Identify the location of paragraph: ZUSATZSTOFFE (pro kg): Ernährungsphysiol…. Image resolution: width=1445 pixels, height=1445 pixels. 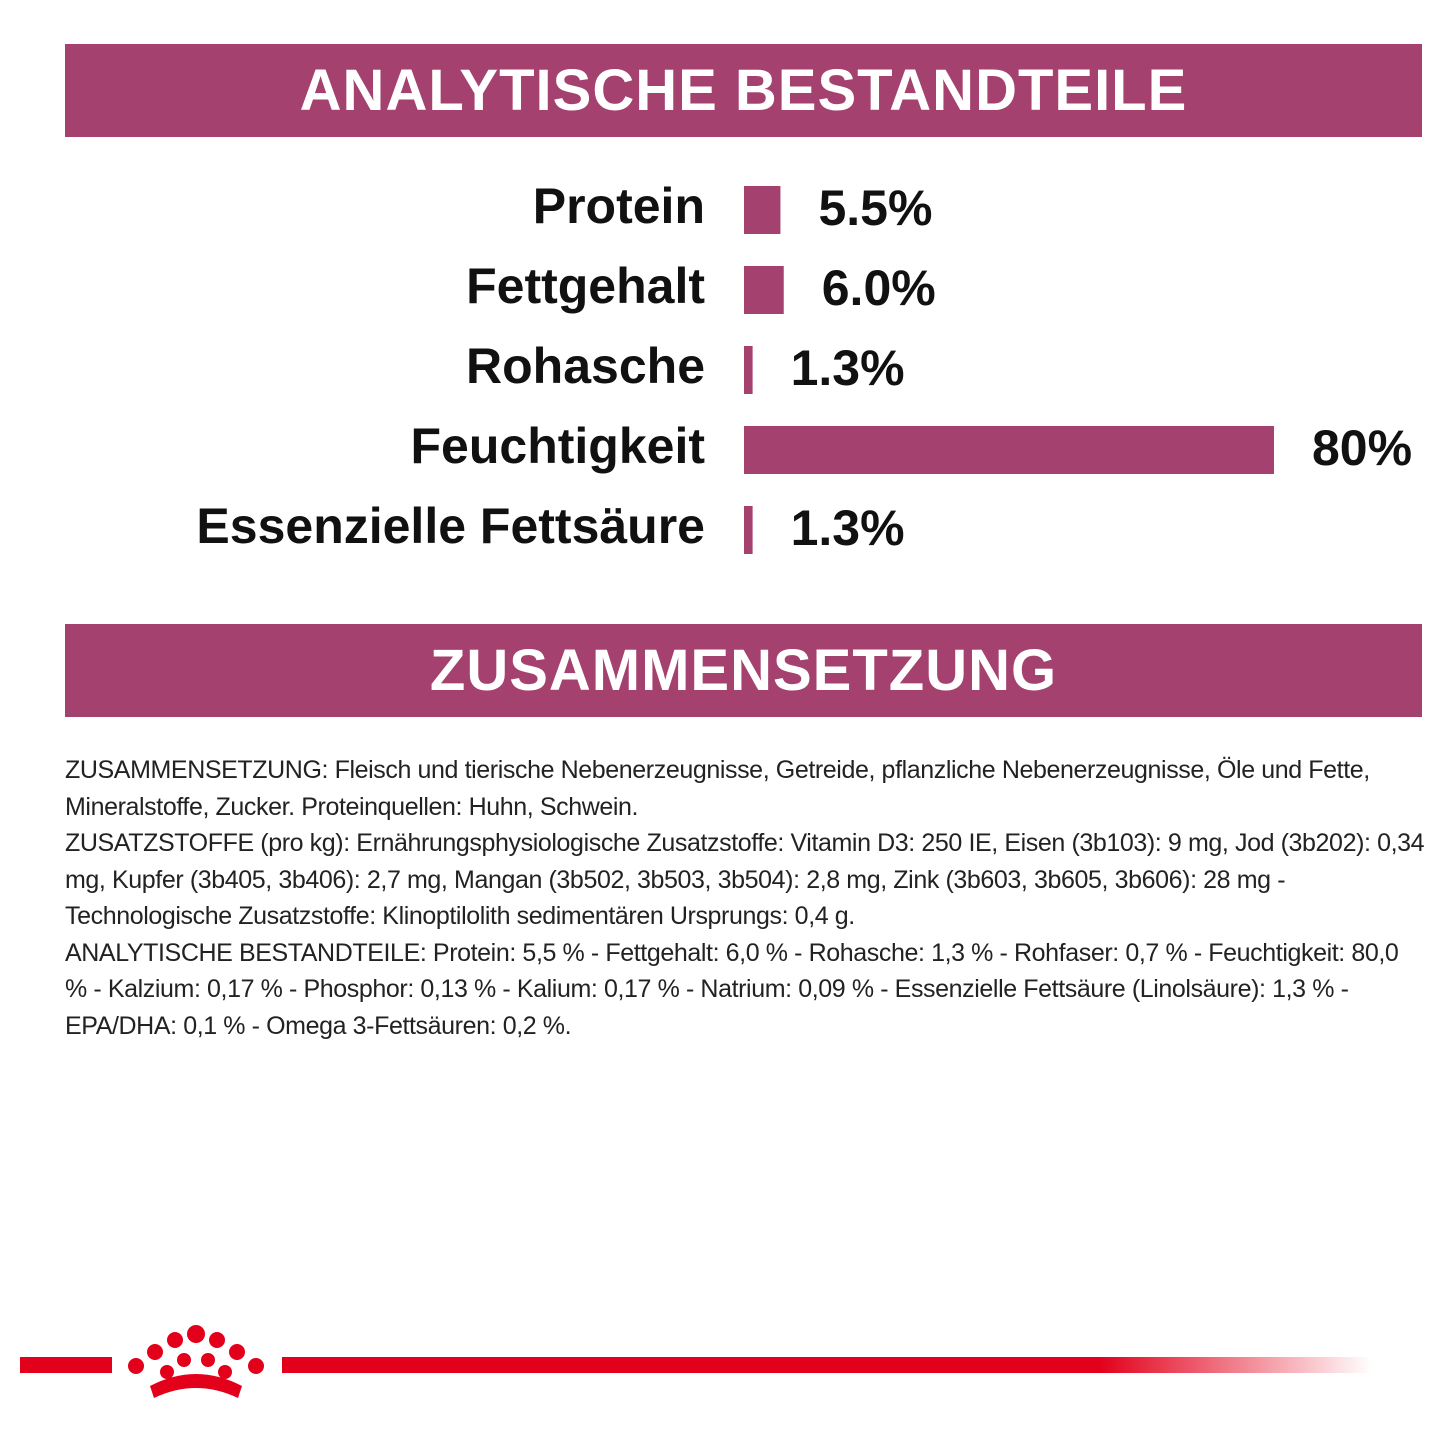
(745, 879).